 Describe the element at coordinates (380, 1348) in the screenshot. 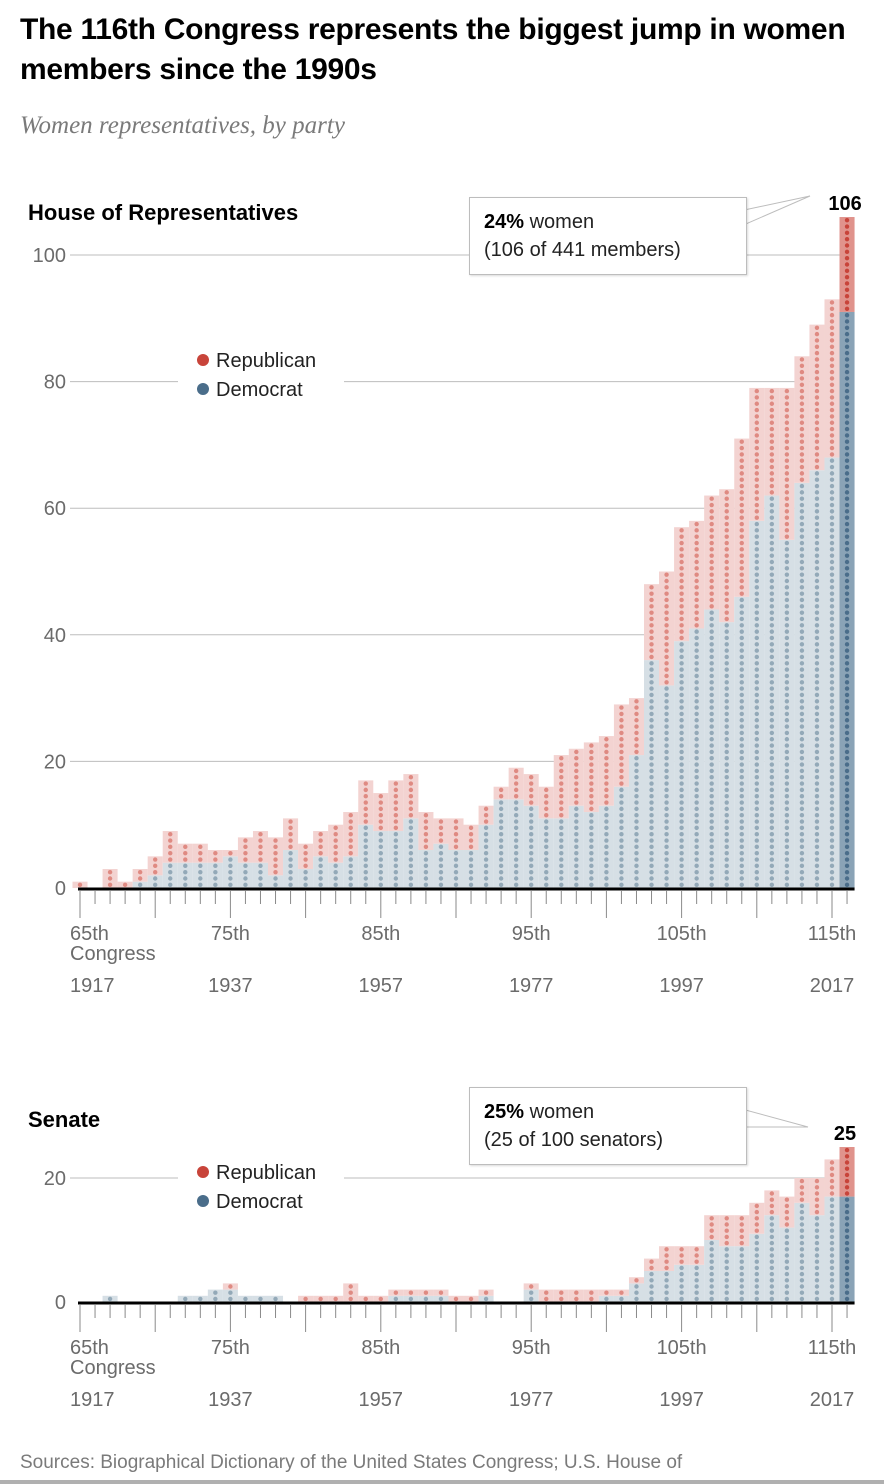

I see `x-tick-label: 85th` at that location.